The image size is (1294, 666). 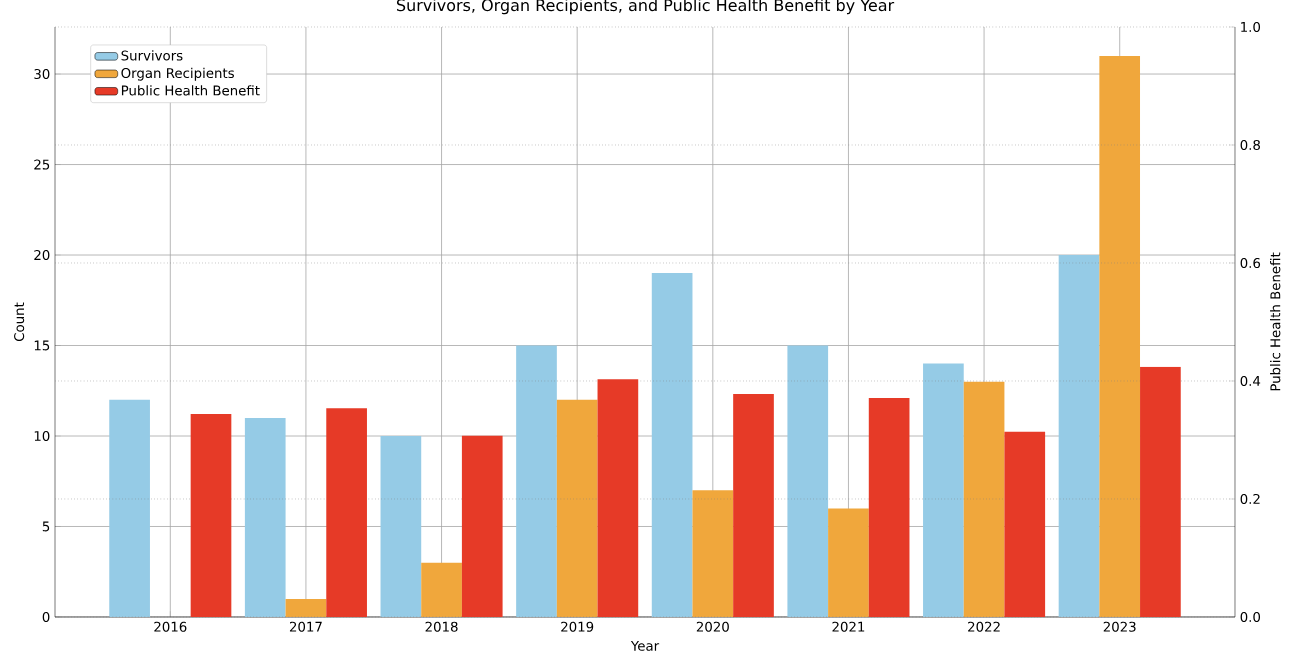 What do you see at coordinates (984, 626) in the screenshot?
I see `x-tick-label: 2022` at bounding box center [984, 626].